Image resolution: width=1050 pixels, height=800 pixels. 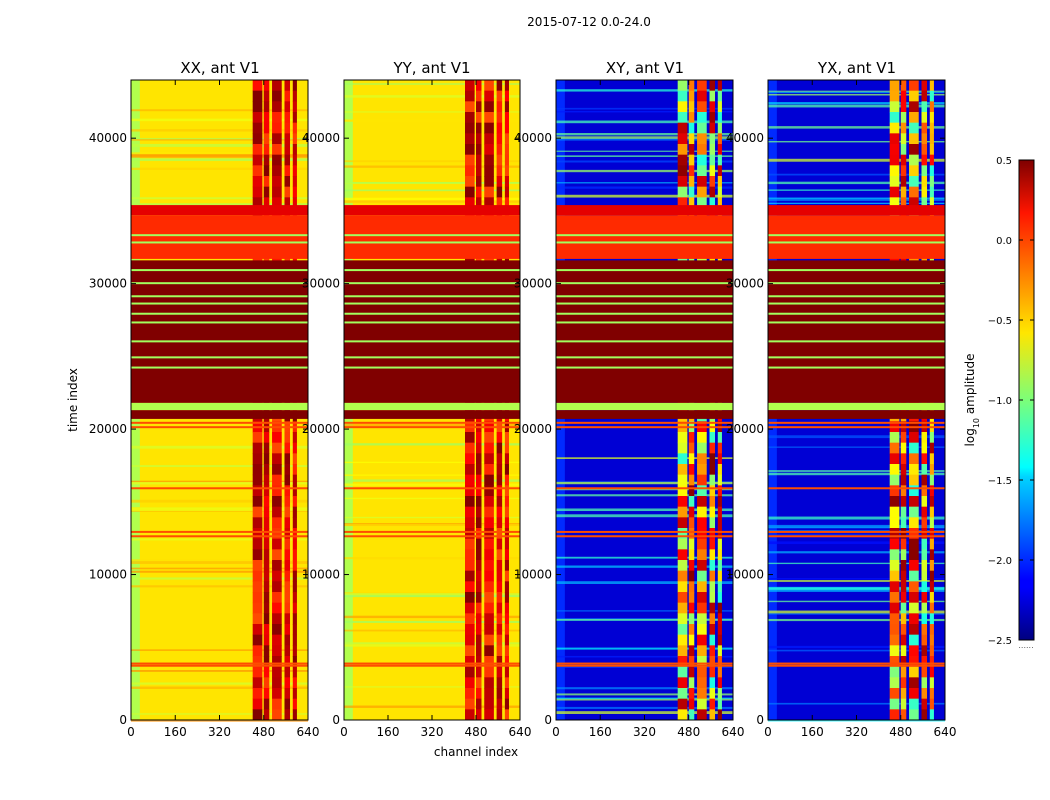 I want to click on x-tick-label: 320, so click(x=219, y=732).